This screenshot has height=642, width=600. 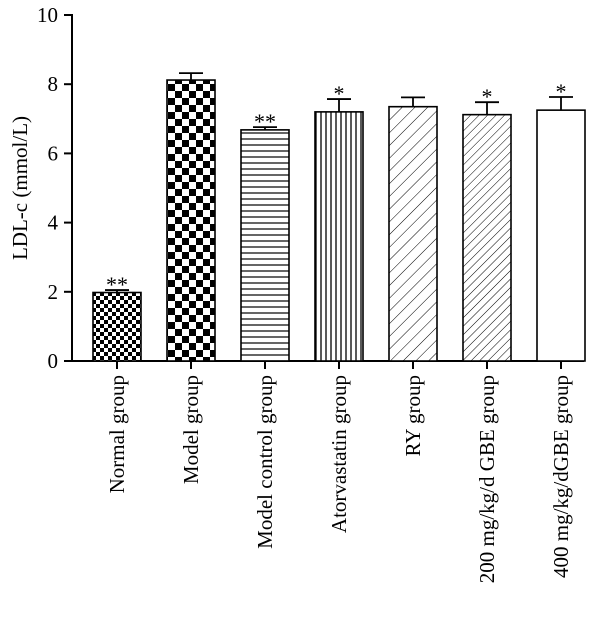 What do you see at coordinates (339, 454) in the screenshot?
I see `x-category-label: Atorvastatin group` at bounding box center [339, 454].